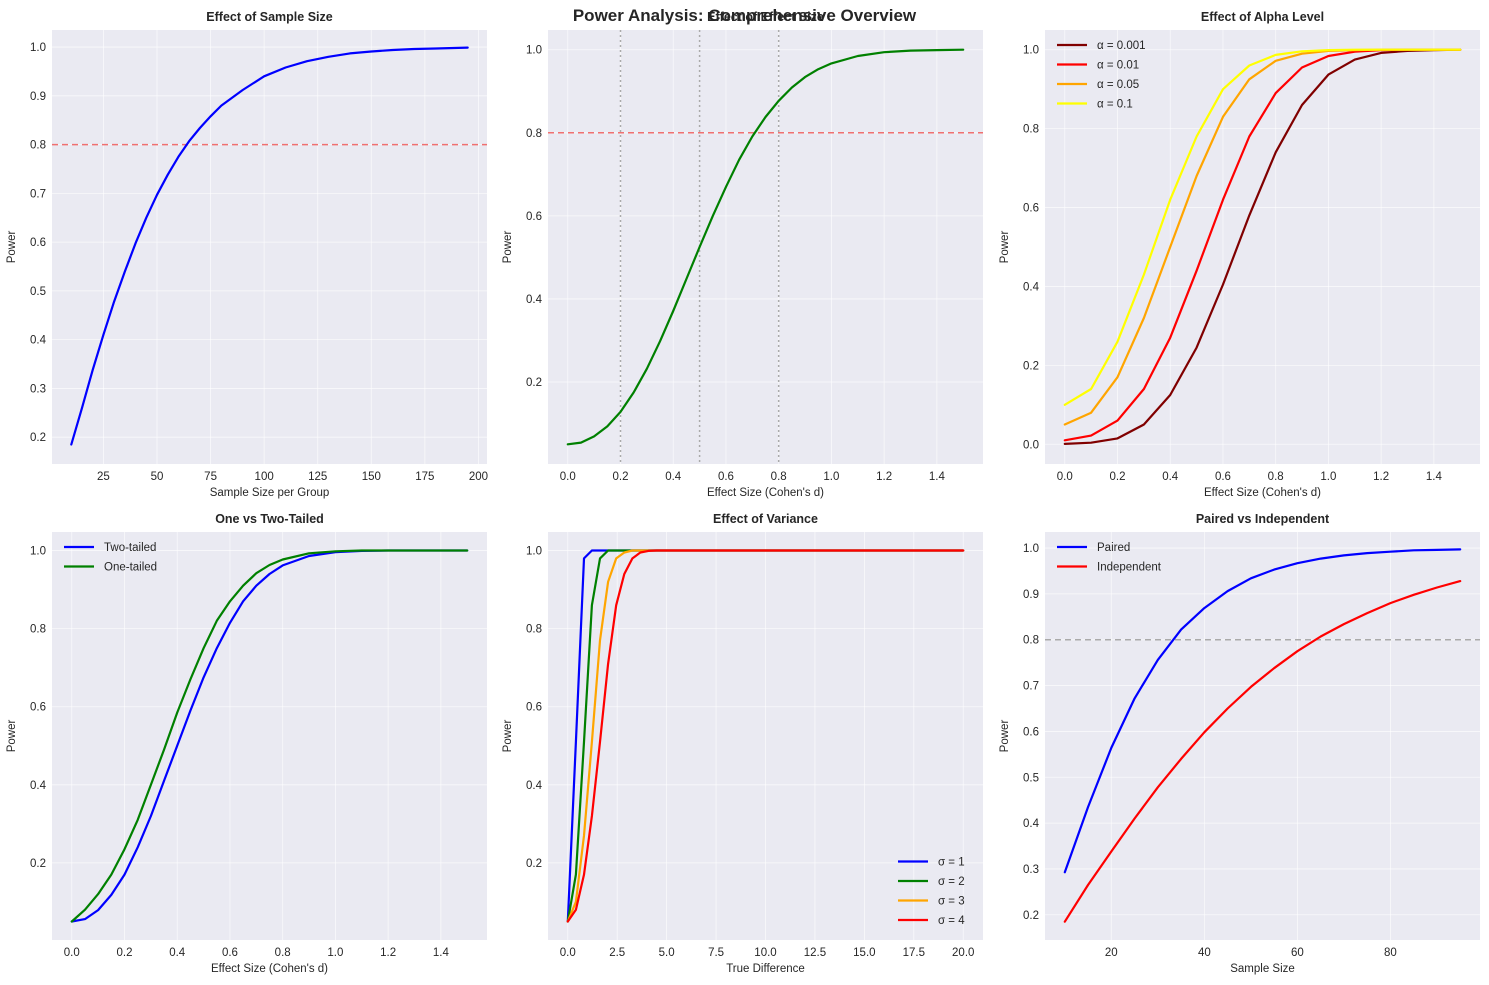 This screenshot has height=985, width=1489. Describe the element at coordinates (269, 17) in the screenshot. I see `subplot-title: Effect of Sample Size` at that location.